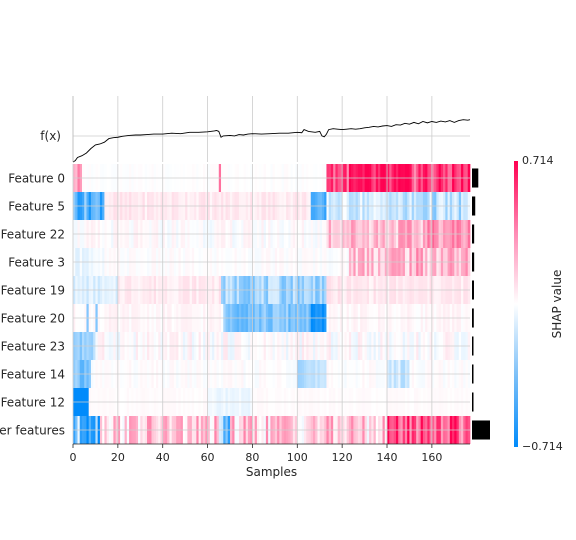 This screenshot has width=576, height=540. Describe the element at coordinates (297, 457) in the screenshot. I see `x-tick-label: 100` at that location.